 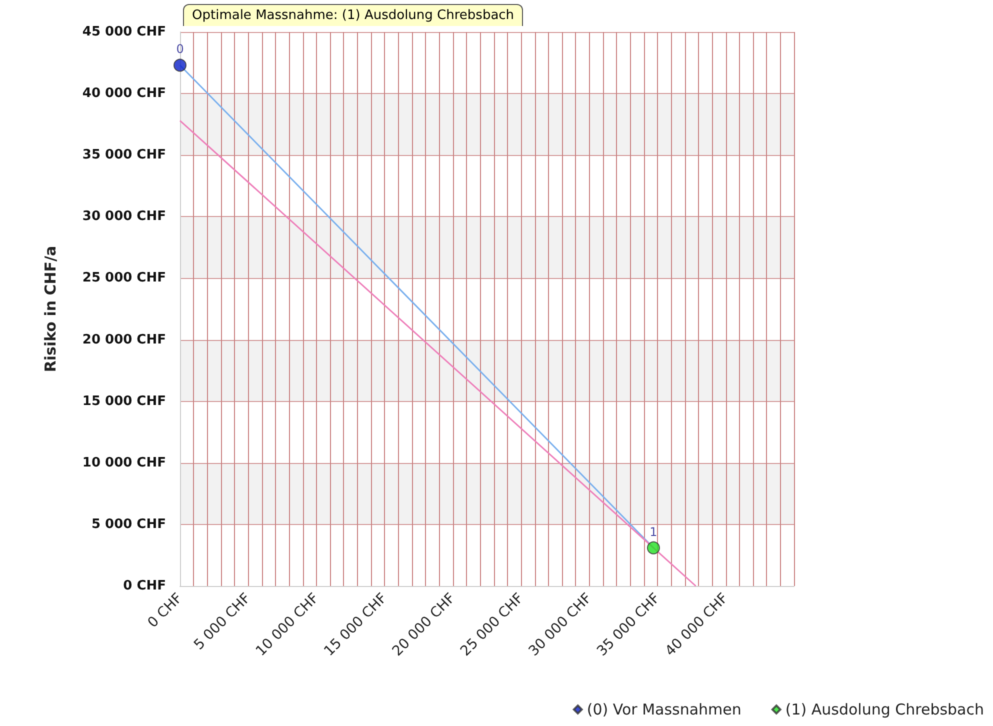 What do you see at coordinates (124, 216) in the screenshot?
I see `y-tick-label: 30 000 CHF` at bounding box center [124, 216].